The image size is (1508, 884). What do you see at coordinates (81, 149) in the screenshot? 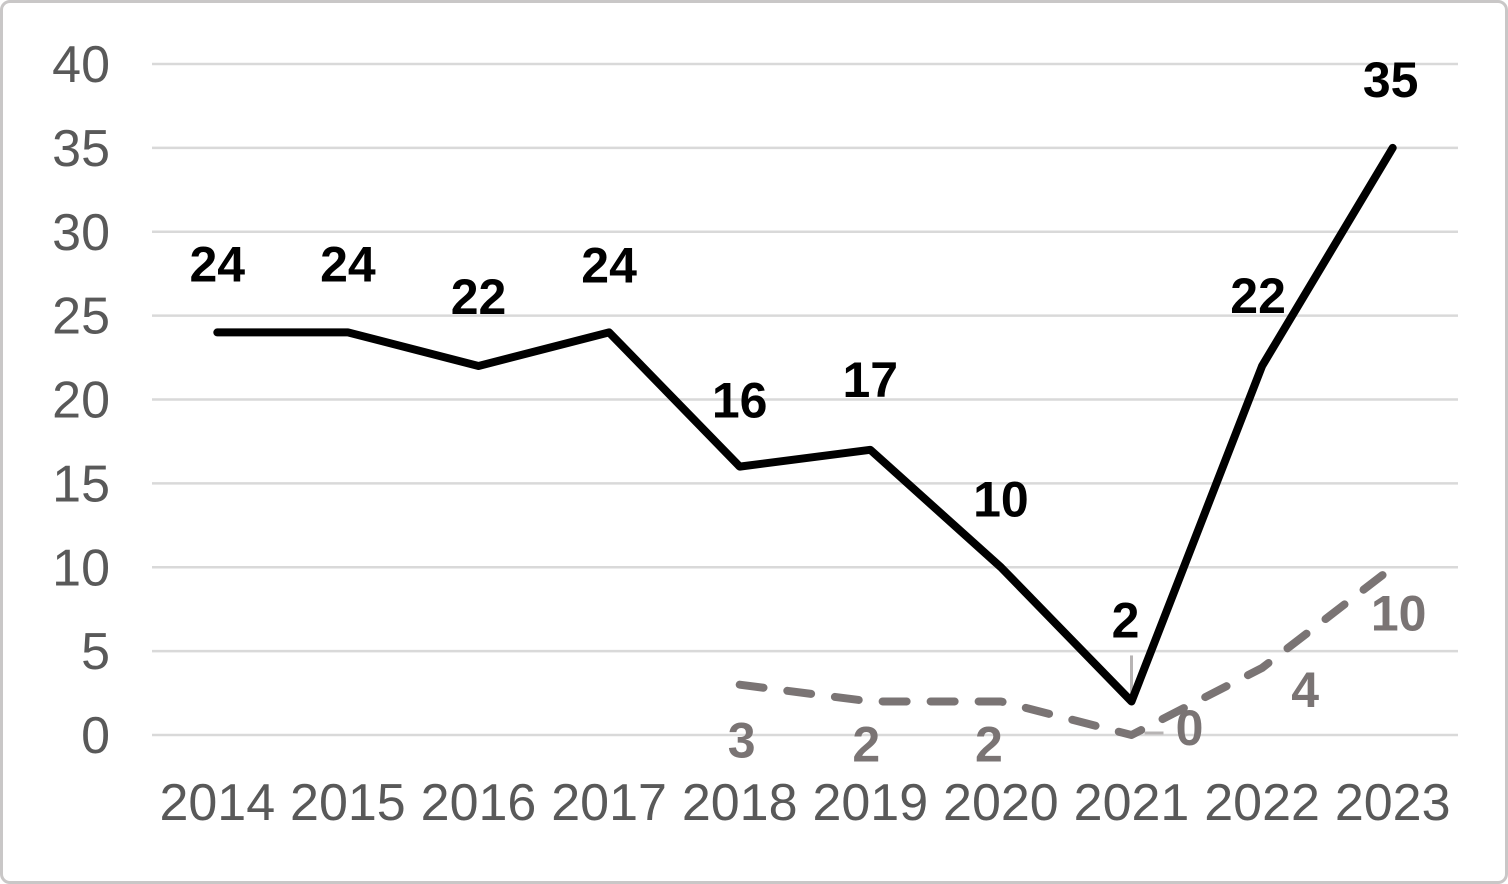
I see `y-axis-tick-label: 35` at bounding box center [81, 149].